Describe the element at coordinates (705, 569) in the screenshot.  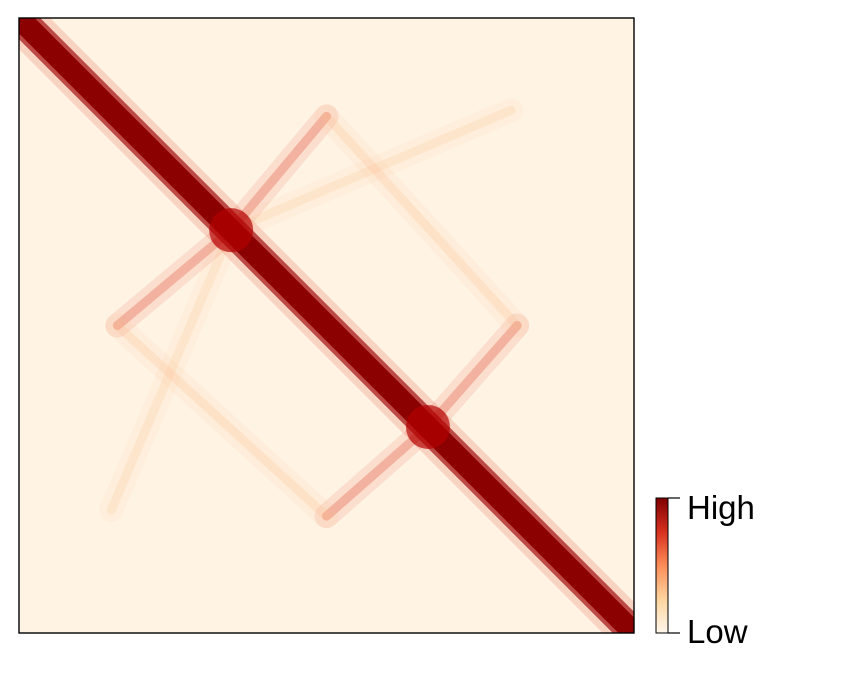
I see `colorbar: High Low` at that location.